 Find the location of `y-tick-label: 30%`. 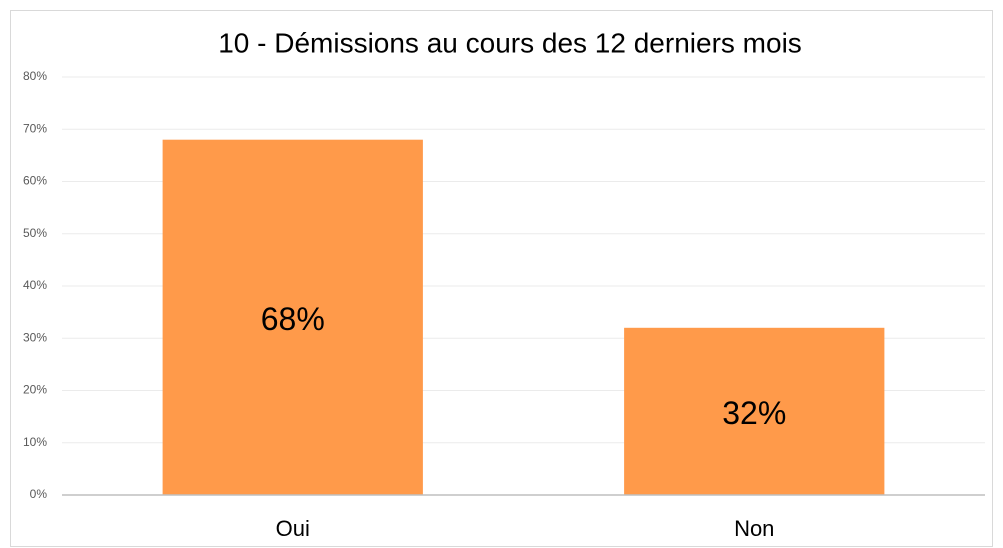

y-tick-label: 30% is located at coordinates (35, 337).